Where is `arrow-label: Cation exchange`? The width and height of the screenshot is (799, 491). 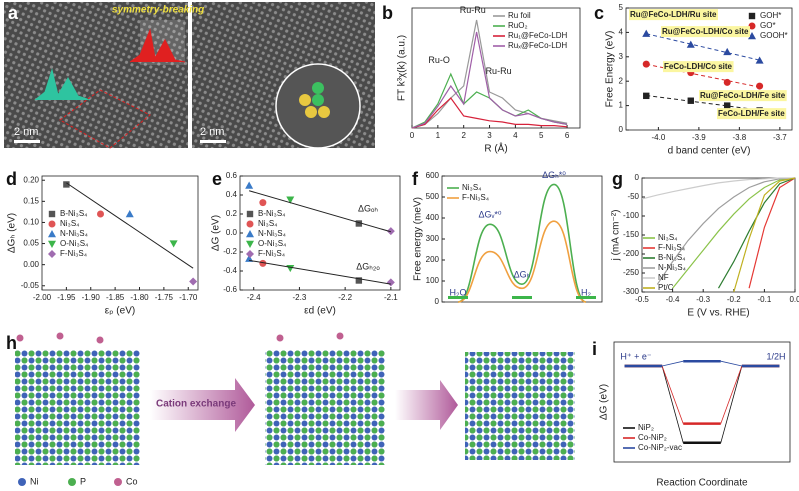 arrow-label: Cation exchange is located at coordinates (196, 404).